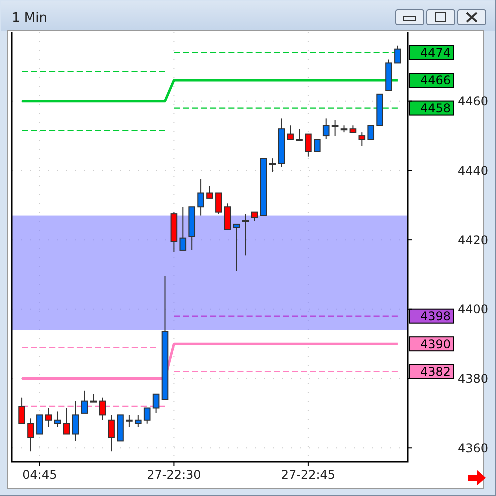 The height and width of the screenshot is (496, 496). I want to click on x-tick-label: 27-22:30, so click(174, 475).